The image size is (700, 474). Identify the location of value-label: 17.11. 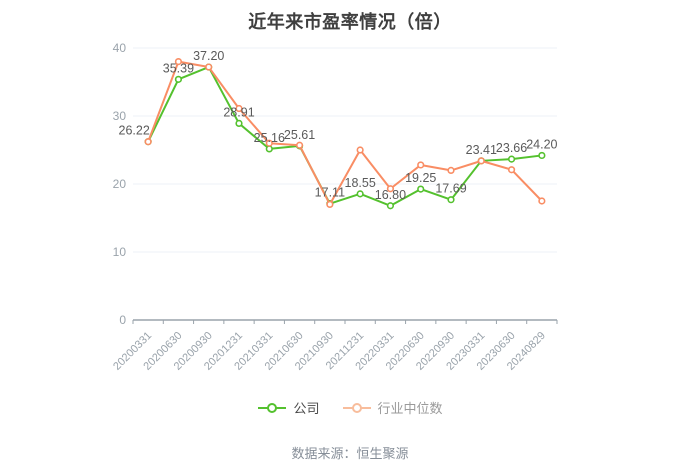
(330, 193).